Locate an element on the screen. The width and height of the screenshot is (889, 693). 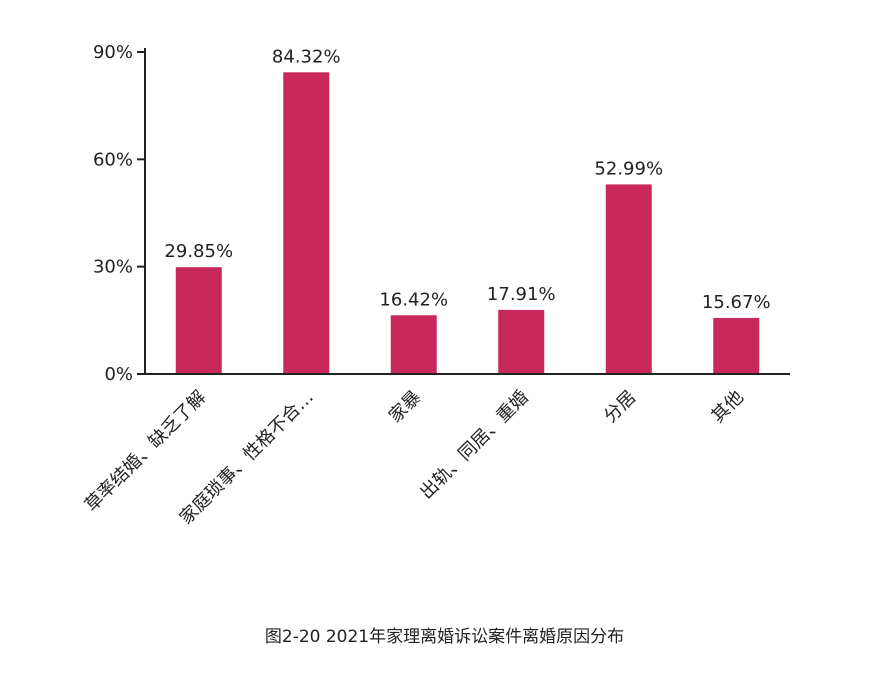
bar-value-label: 29.85% is located at coordinates (198, 251).